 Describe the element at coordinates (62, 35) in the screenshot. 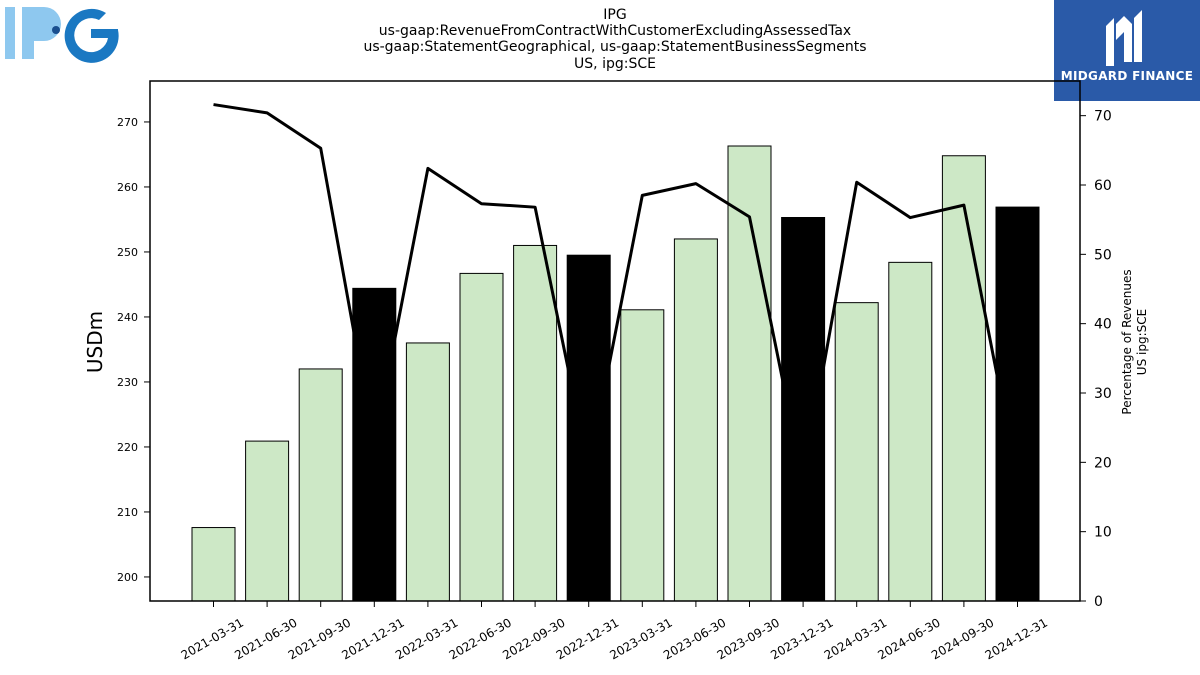

I see `ipg-logo` at that location.